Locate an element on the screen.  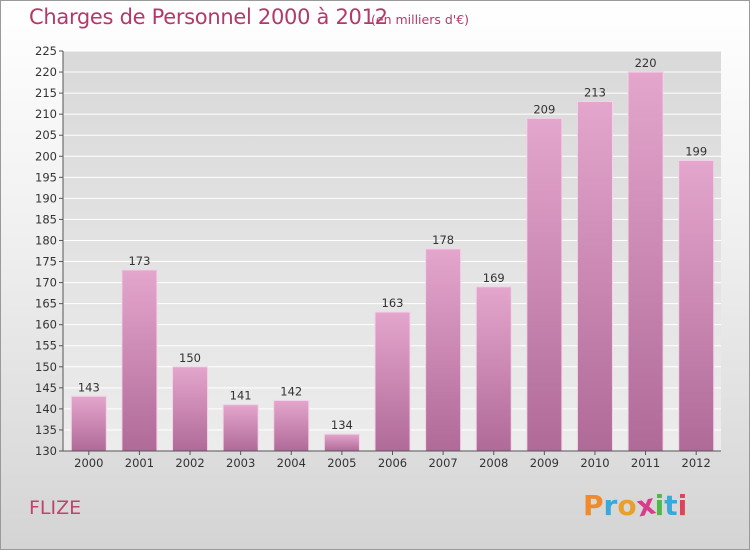
y-tick-label: 205 is located at coordinates (46, 135).